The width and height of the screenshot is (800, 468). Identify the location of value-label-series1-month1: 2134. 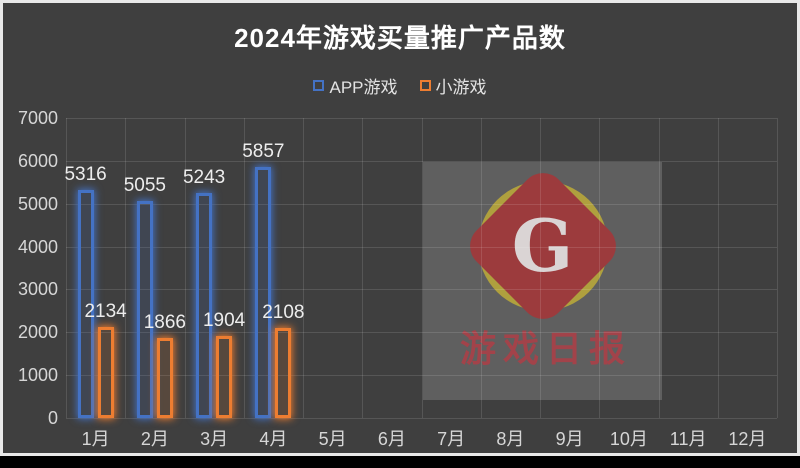
(105, 311).